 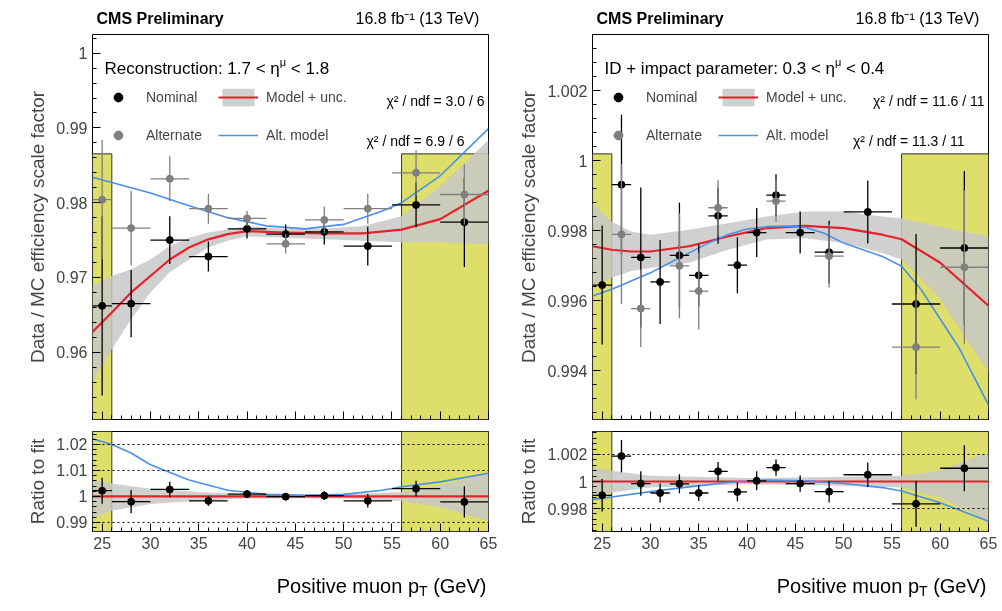 What do you see at coordinates (567, 301) in the screenshot?
I see `y-tick-label: 0.996` at bounding box center [567, 301].